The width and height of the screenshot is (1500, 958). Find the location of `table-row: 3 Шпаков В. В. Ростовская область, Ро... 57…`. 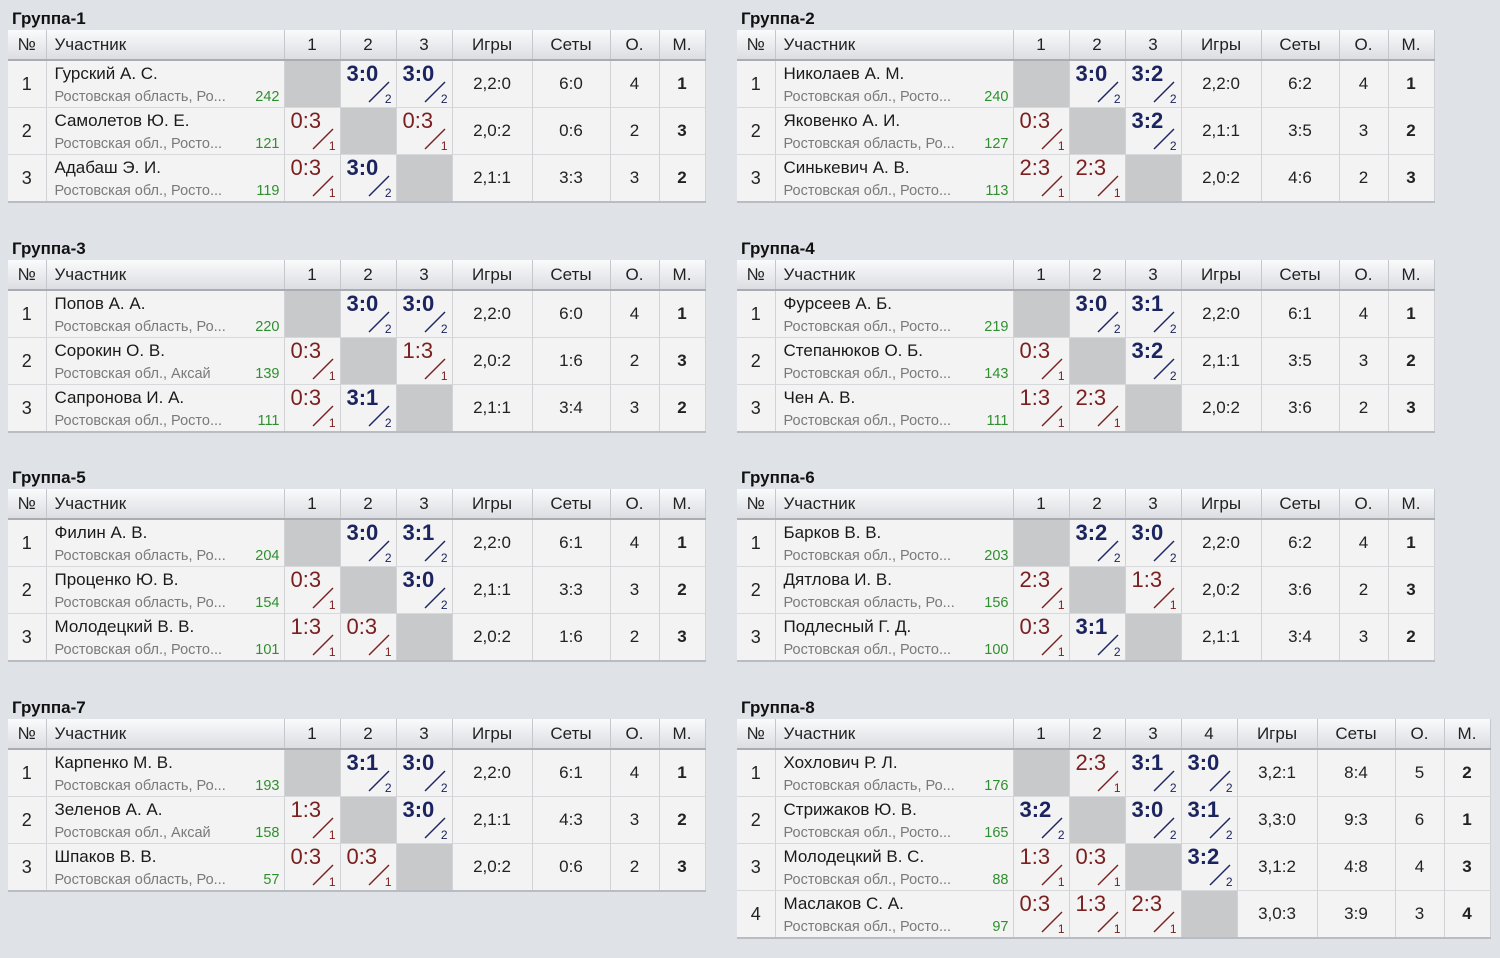

table-row: 3 Шпаков В. В. Ростовская область, Ро... 57… is located at coordinates (357, 867).